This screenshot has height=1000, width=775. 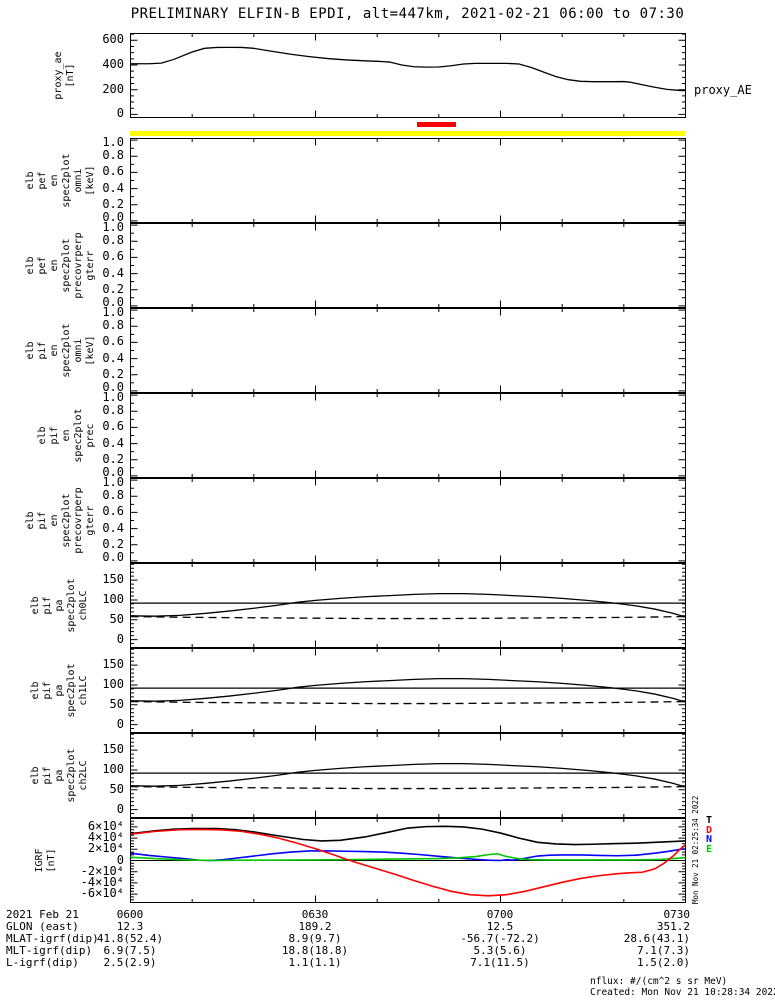 What do you see at coordinates (113, 312) in the screenshot?
I see `ytick-label-elb_pif_en_omni: 1.0` at bounding box center [113, 312].